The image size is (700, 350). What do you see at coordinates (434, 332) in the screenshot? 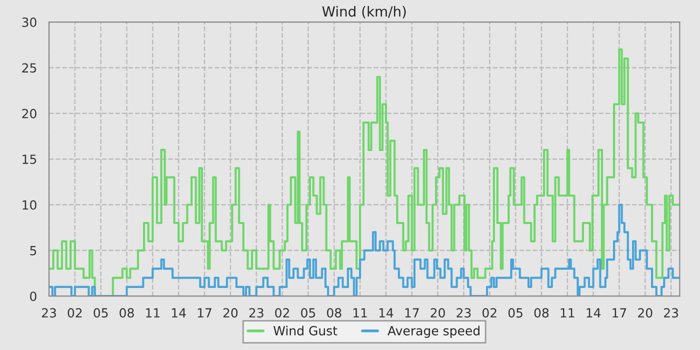
I see `legend-label: Average speed` at bounding box center [434, 332].